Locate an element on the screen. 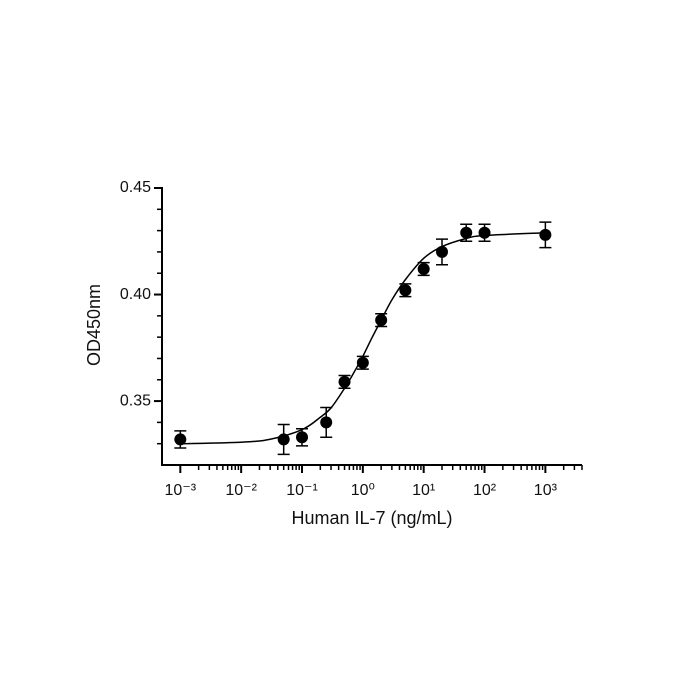 Image resolution: width=700 pixels, height=700 pixels. x-tick-label: 10³ is located at coordinates (546, 490).